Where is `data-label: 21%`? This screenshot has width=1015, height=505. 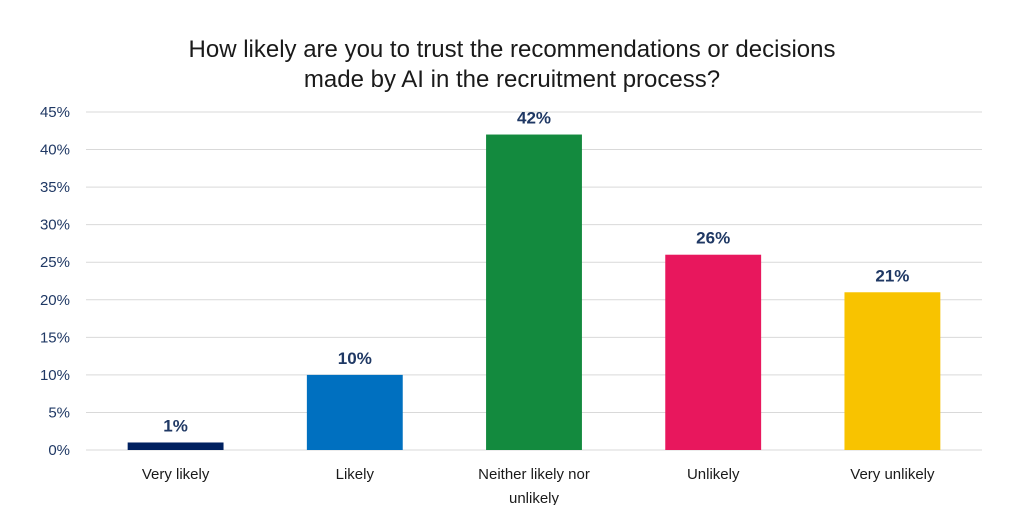
data-label: 21% is located at coordinates (892, 275).